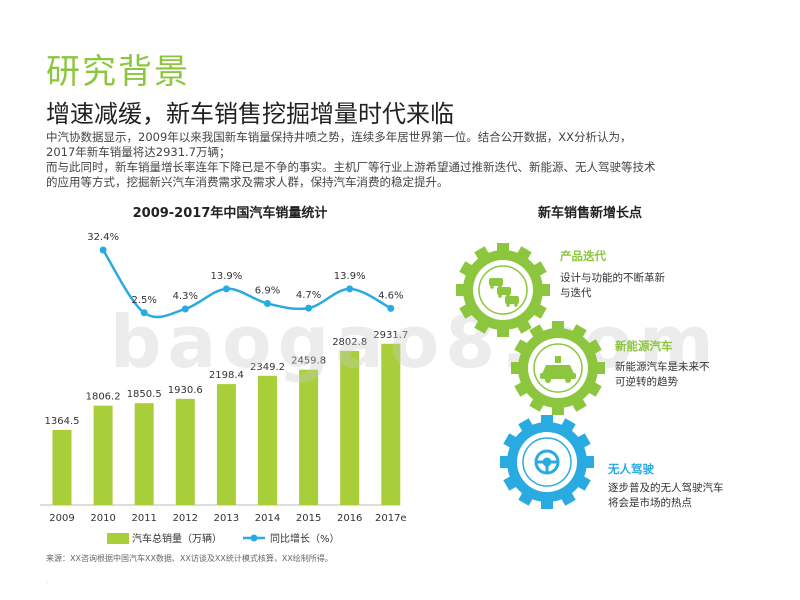 The width and height of the screenshot is (800, 600). Describe the element at coordinates (103, 250) in the screenshot. I see `growth-point-2010` at that location.